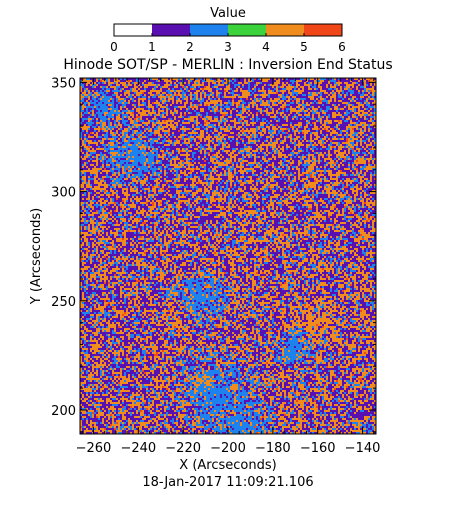 The height and width of the screenshot is (512, 454). What do you see at coordinates (63, 411) in the screenshot?
I see `y-tick-label: 200` at bounding box center [63, 411].